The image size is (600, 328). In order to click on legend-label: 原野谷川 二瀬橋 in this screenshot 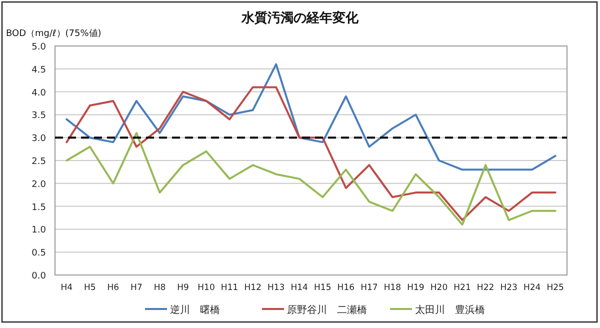, I will do `click(327, 310)`.